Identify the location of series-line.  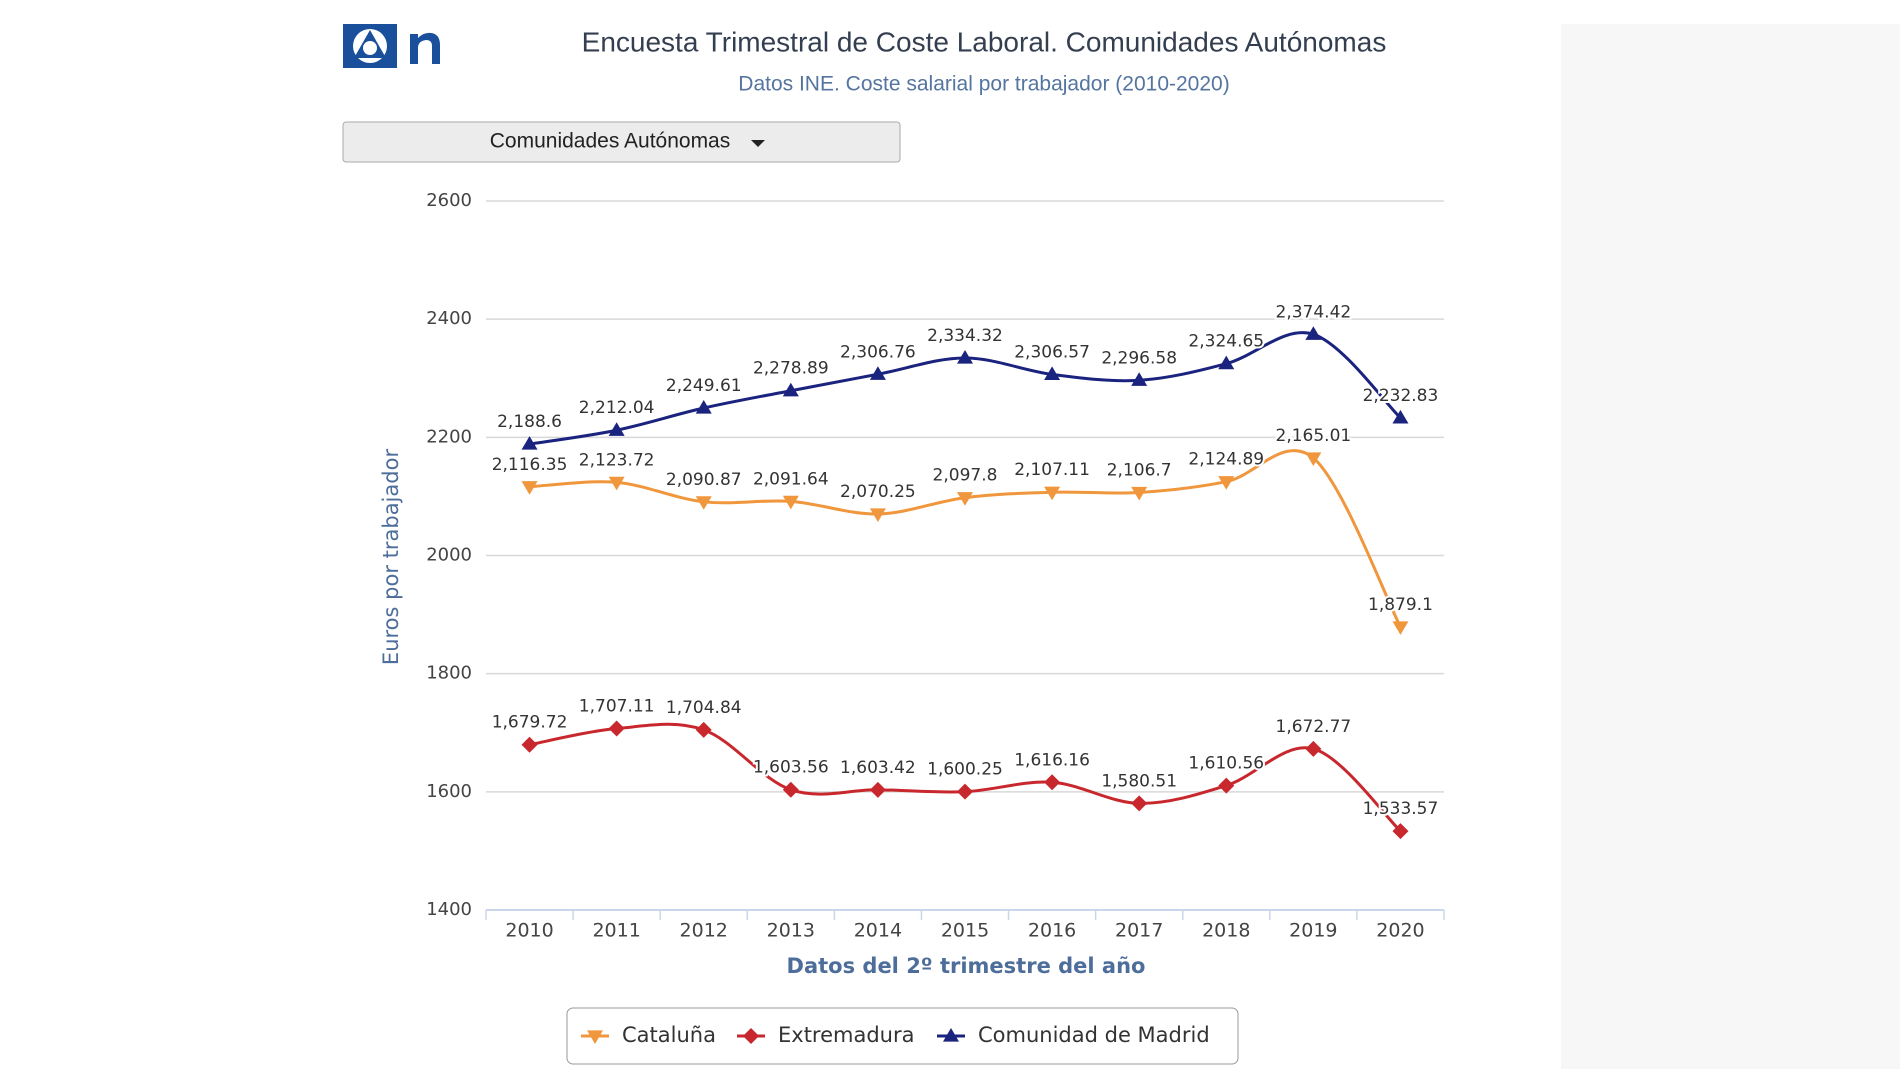
(965, 538).